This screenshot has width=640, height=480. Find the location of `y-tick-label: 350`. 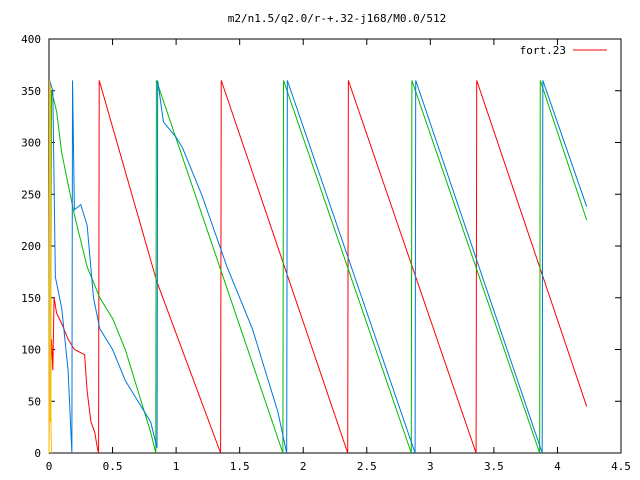

y-tick-label: 350 is located at coordinates (31, 91).